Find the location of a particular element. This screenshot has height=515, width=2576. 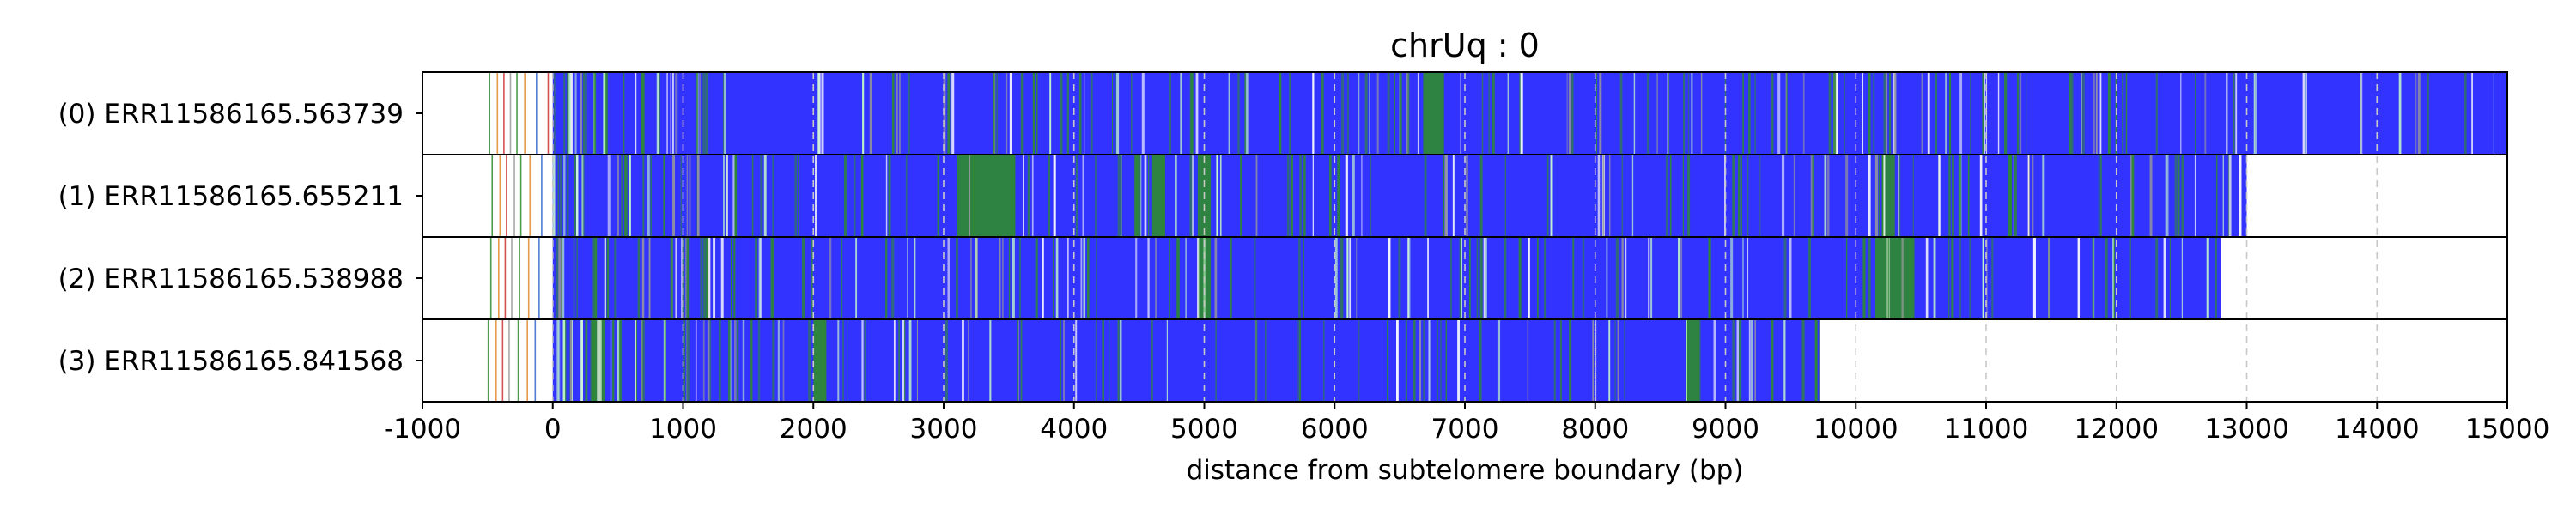

x-tick-label: 5000 is located at coordinates (1204, 429).